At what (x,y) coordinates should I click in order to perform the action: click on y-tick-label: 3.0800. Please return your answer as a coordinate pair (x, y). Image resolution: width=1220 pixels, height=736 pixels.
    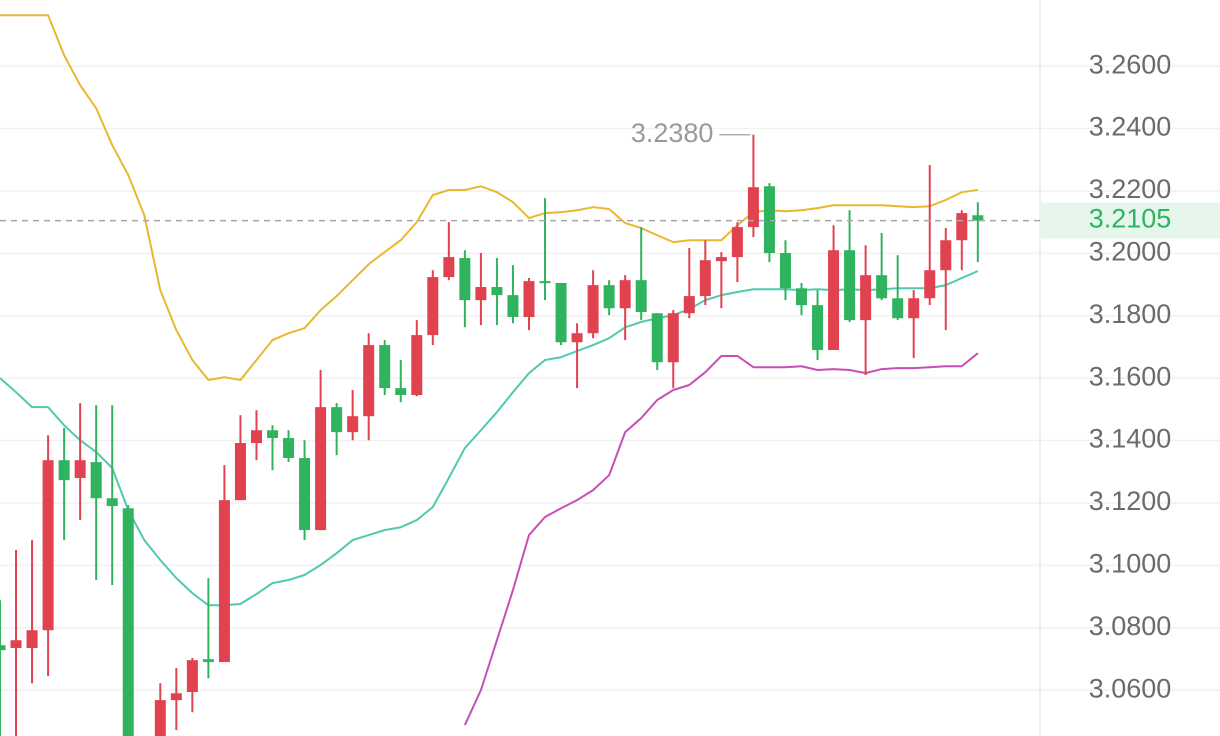
    Looking at the image, I should click on (1130, 626).